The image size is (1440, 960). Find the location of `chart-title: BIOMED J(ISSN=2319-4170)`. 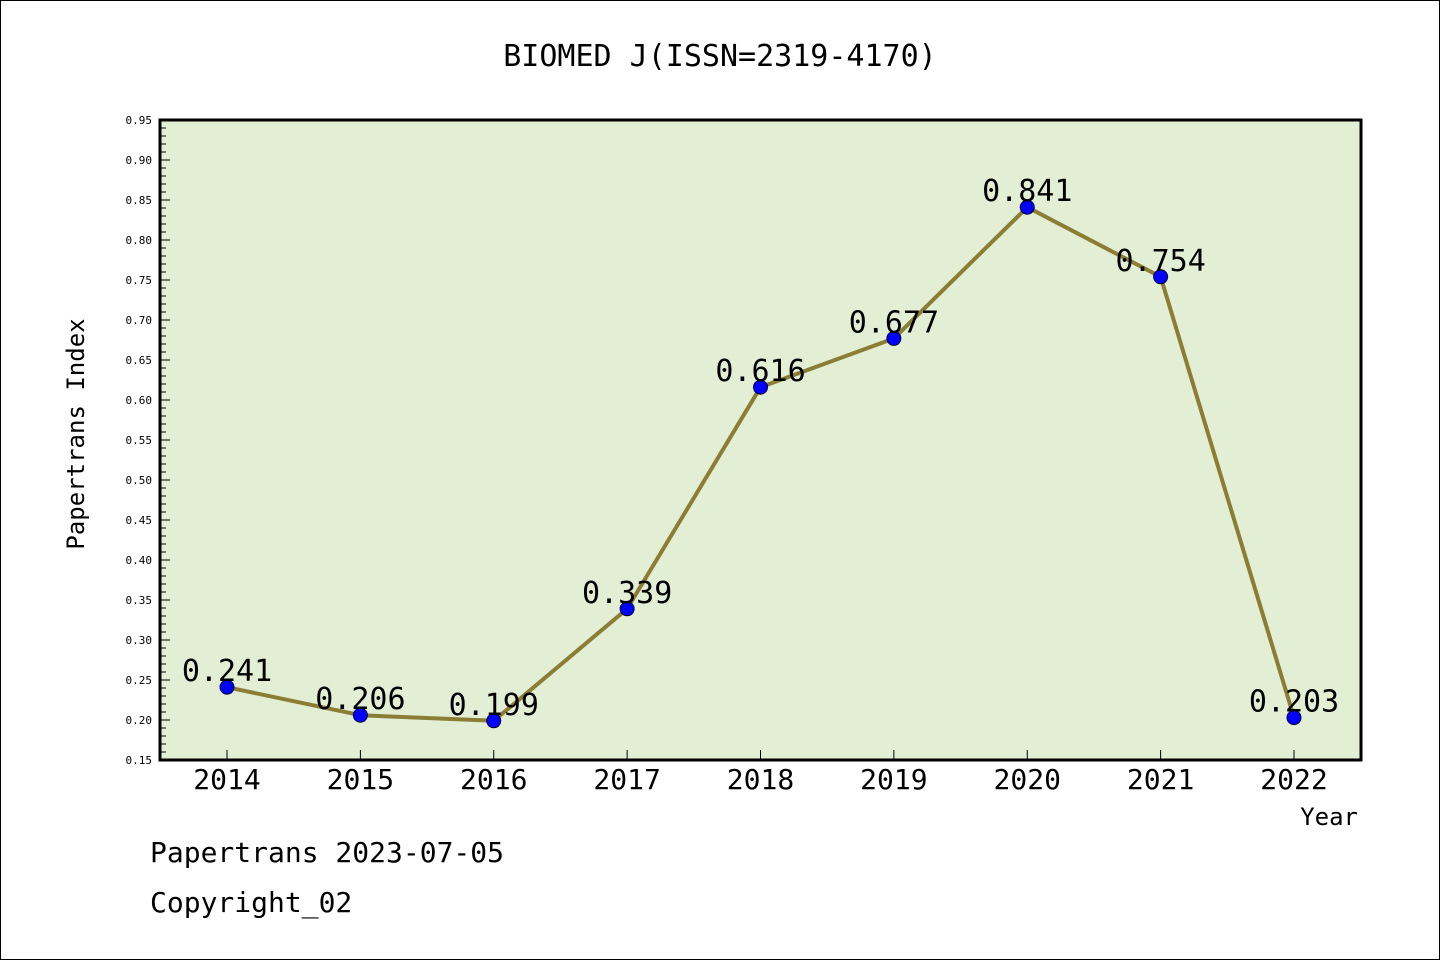

chart-title: BIOMED J(ISSN=2319-4170) is located at coordinates (719, 56).